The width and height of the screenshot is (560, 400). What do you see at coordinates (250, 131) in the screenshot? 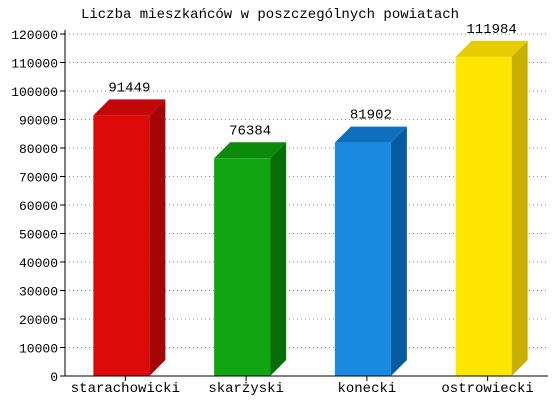
I see `data-label: 76384` at bounding box center [250, 131].